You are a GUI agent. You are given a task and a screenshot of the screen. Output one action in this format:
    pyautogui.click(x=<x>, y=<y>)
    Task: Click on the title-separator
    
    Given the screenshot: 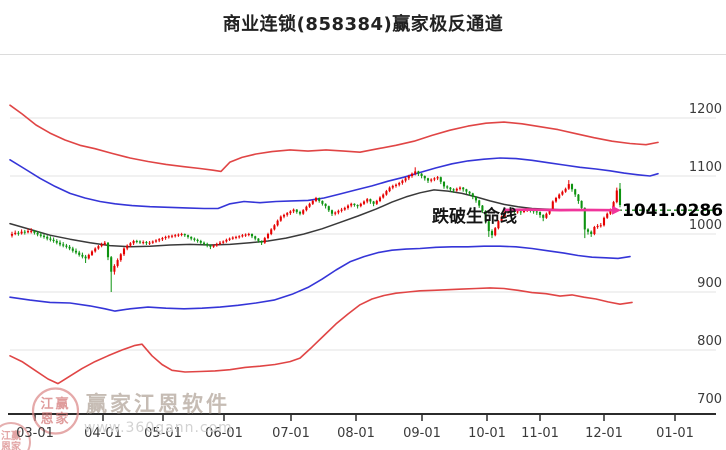 What is the action you would take?
    pyautogui.click(x=363, y=54)
    